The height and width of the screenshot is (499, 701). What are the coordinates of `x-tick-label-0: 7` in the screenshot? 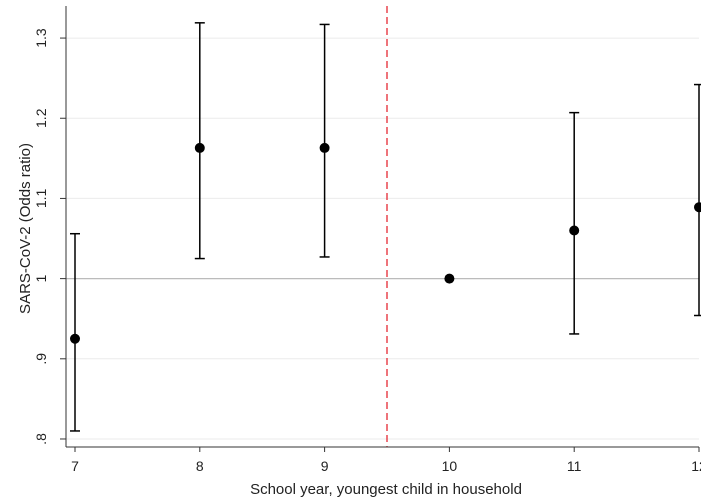 It's located at (75, 466).